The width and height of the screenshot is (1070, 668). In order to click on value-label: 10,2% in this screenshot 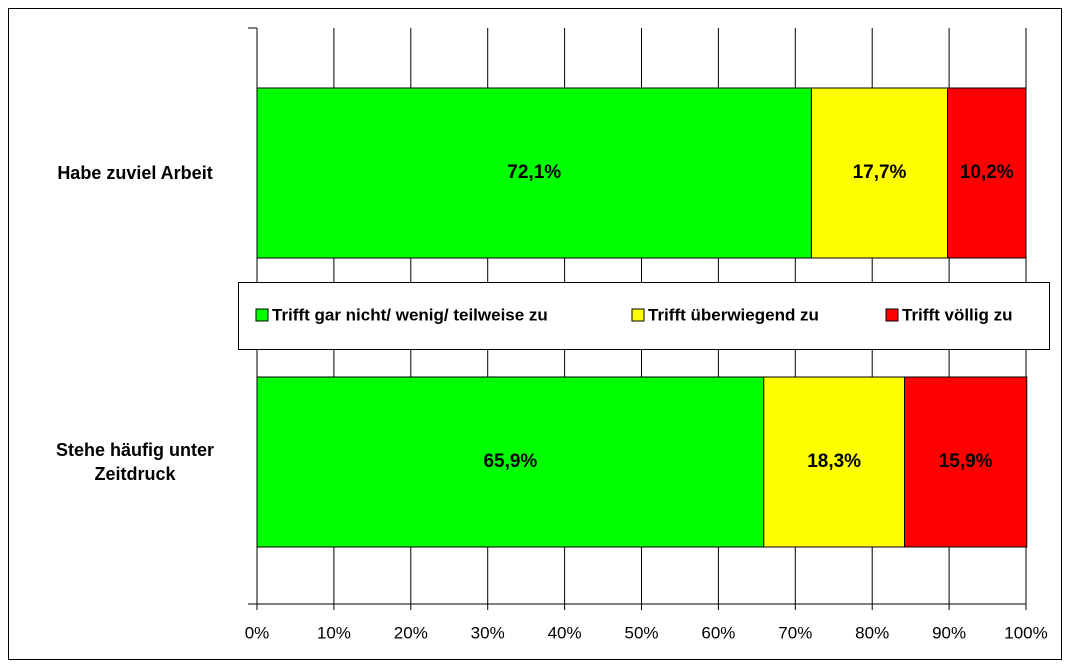, I will do `click(987, 172)`.